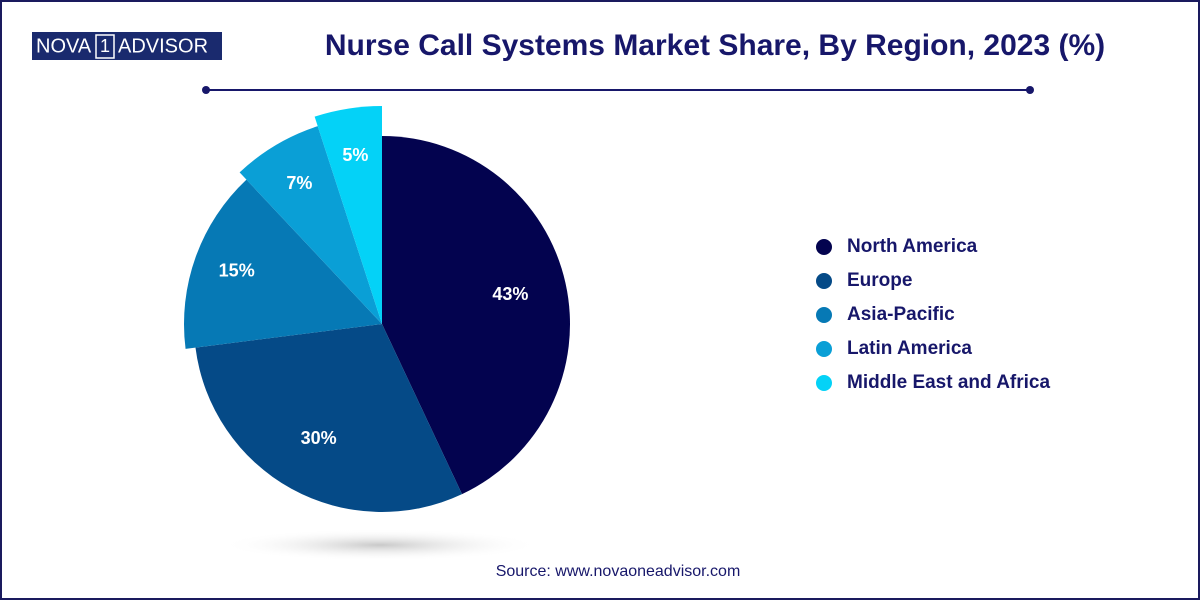 This screenshot has width=1200, height=600. Describe the element at coordinates (879, 280) in the screenshot. I see `legend-label: Europe` at that location.